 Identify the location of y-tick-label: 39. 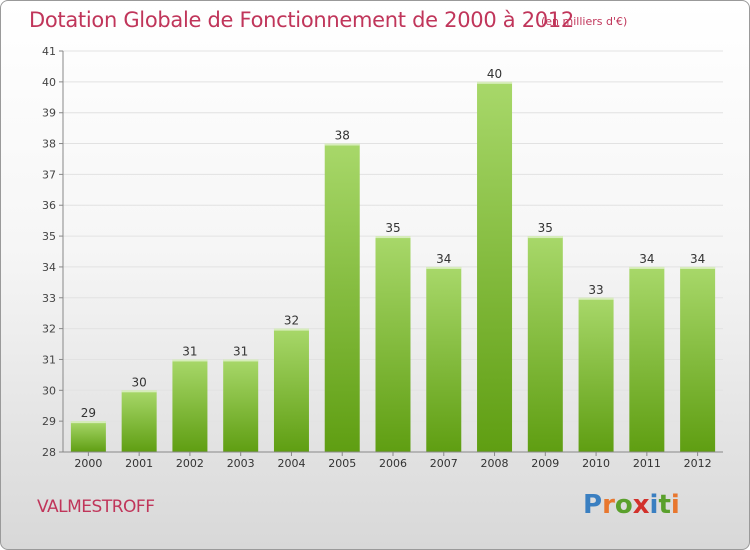
(49, 113).